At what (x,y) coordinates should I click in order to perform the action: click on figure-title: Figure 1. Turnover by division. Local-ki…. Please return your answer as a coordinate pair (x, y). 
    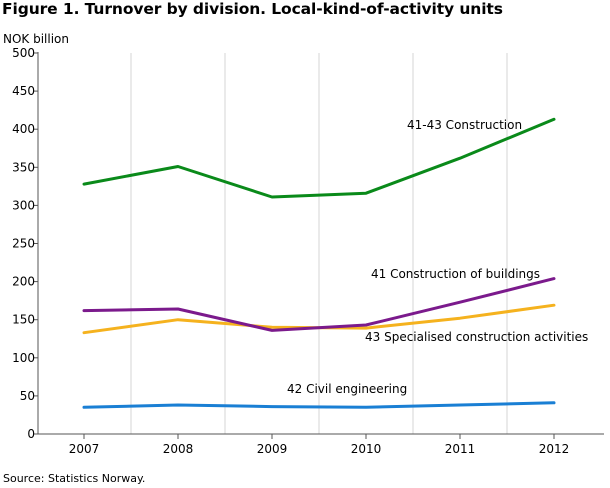
    Looking at the image, I should click on (252, 9).